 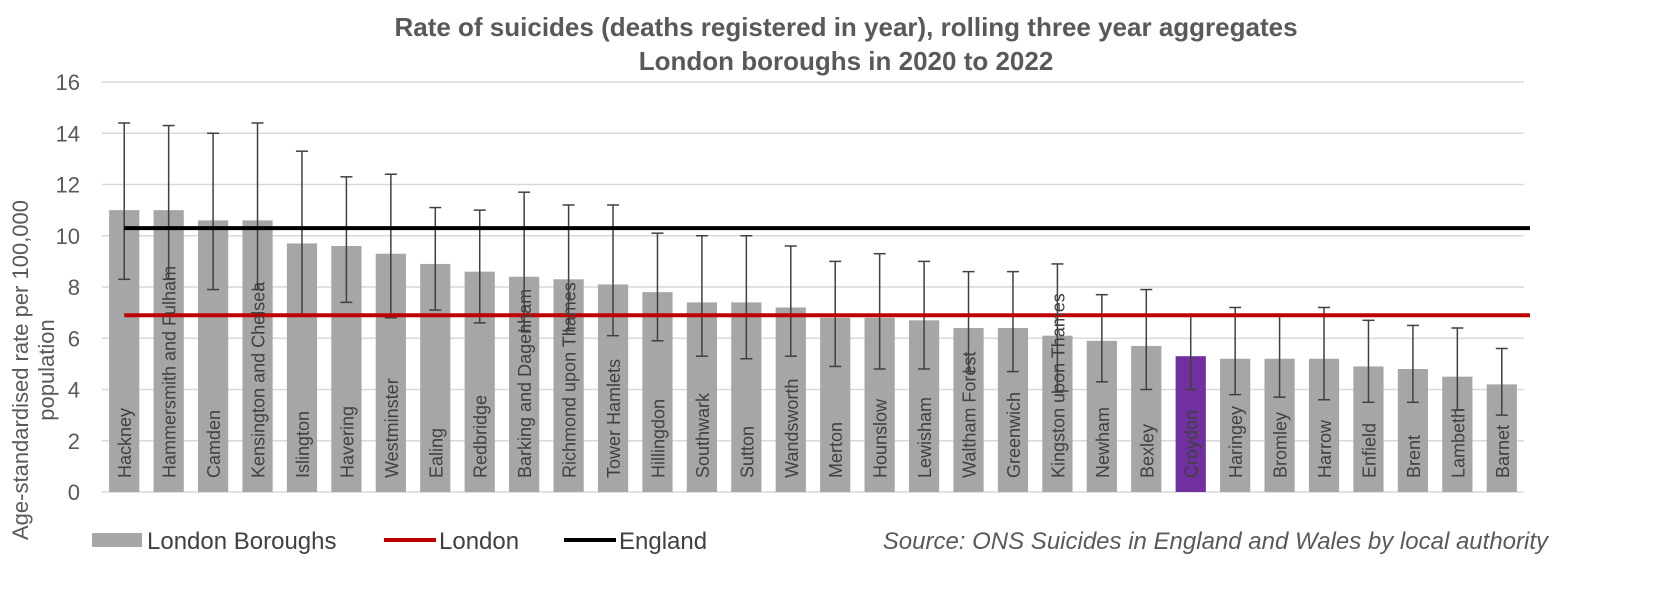 What do you see at coordinates (46, 370) in the screenshot?
I see `y-axis-label-line-2: population` at bounding box center [46, 370].